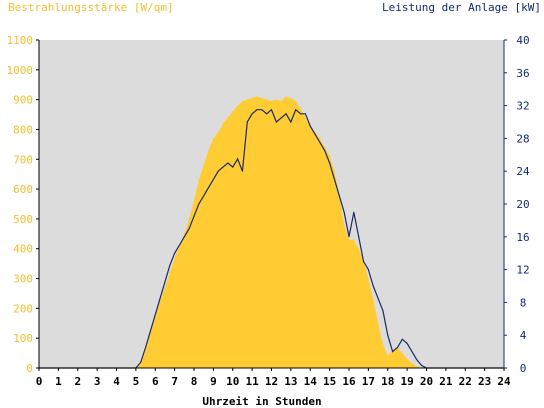  Describe the element at coordinates (23, 189) in the screenshot. I see `left-tick-label: 600` at that location.